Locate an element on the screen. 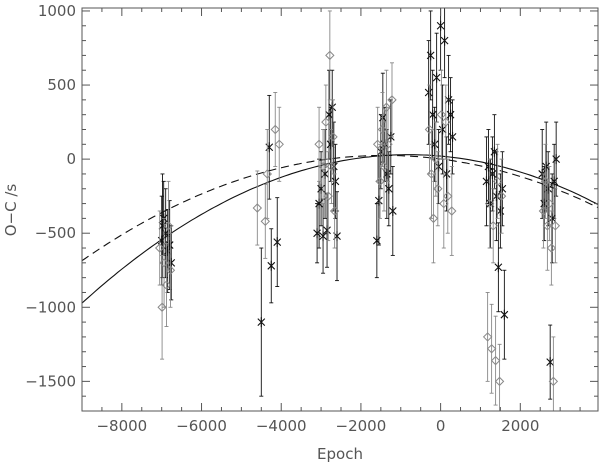  y-tick-label: −1000 is located at coordinates (50, 307).